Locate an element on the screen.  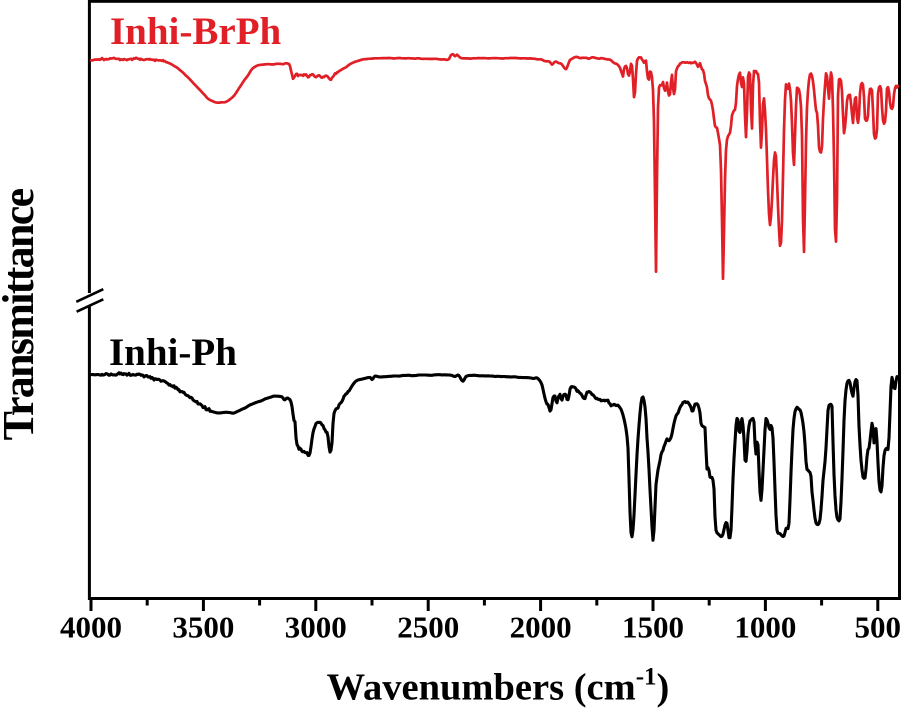
svg-text: 1000 is located at coordinates (765, 627).